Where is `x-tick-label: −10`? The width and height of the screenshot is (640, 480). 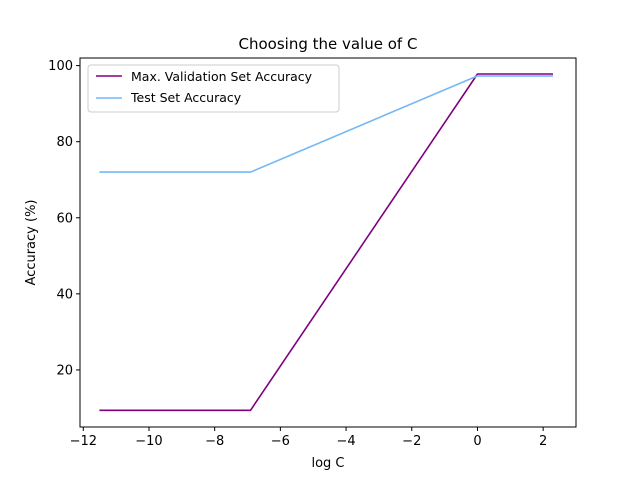
x-tick-label: −10 is located at coordinates (148, 441).